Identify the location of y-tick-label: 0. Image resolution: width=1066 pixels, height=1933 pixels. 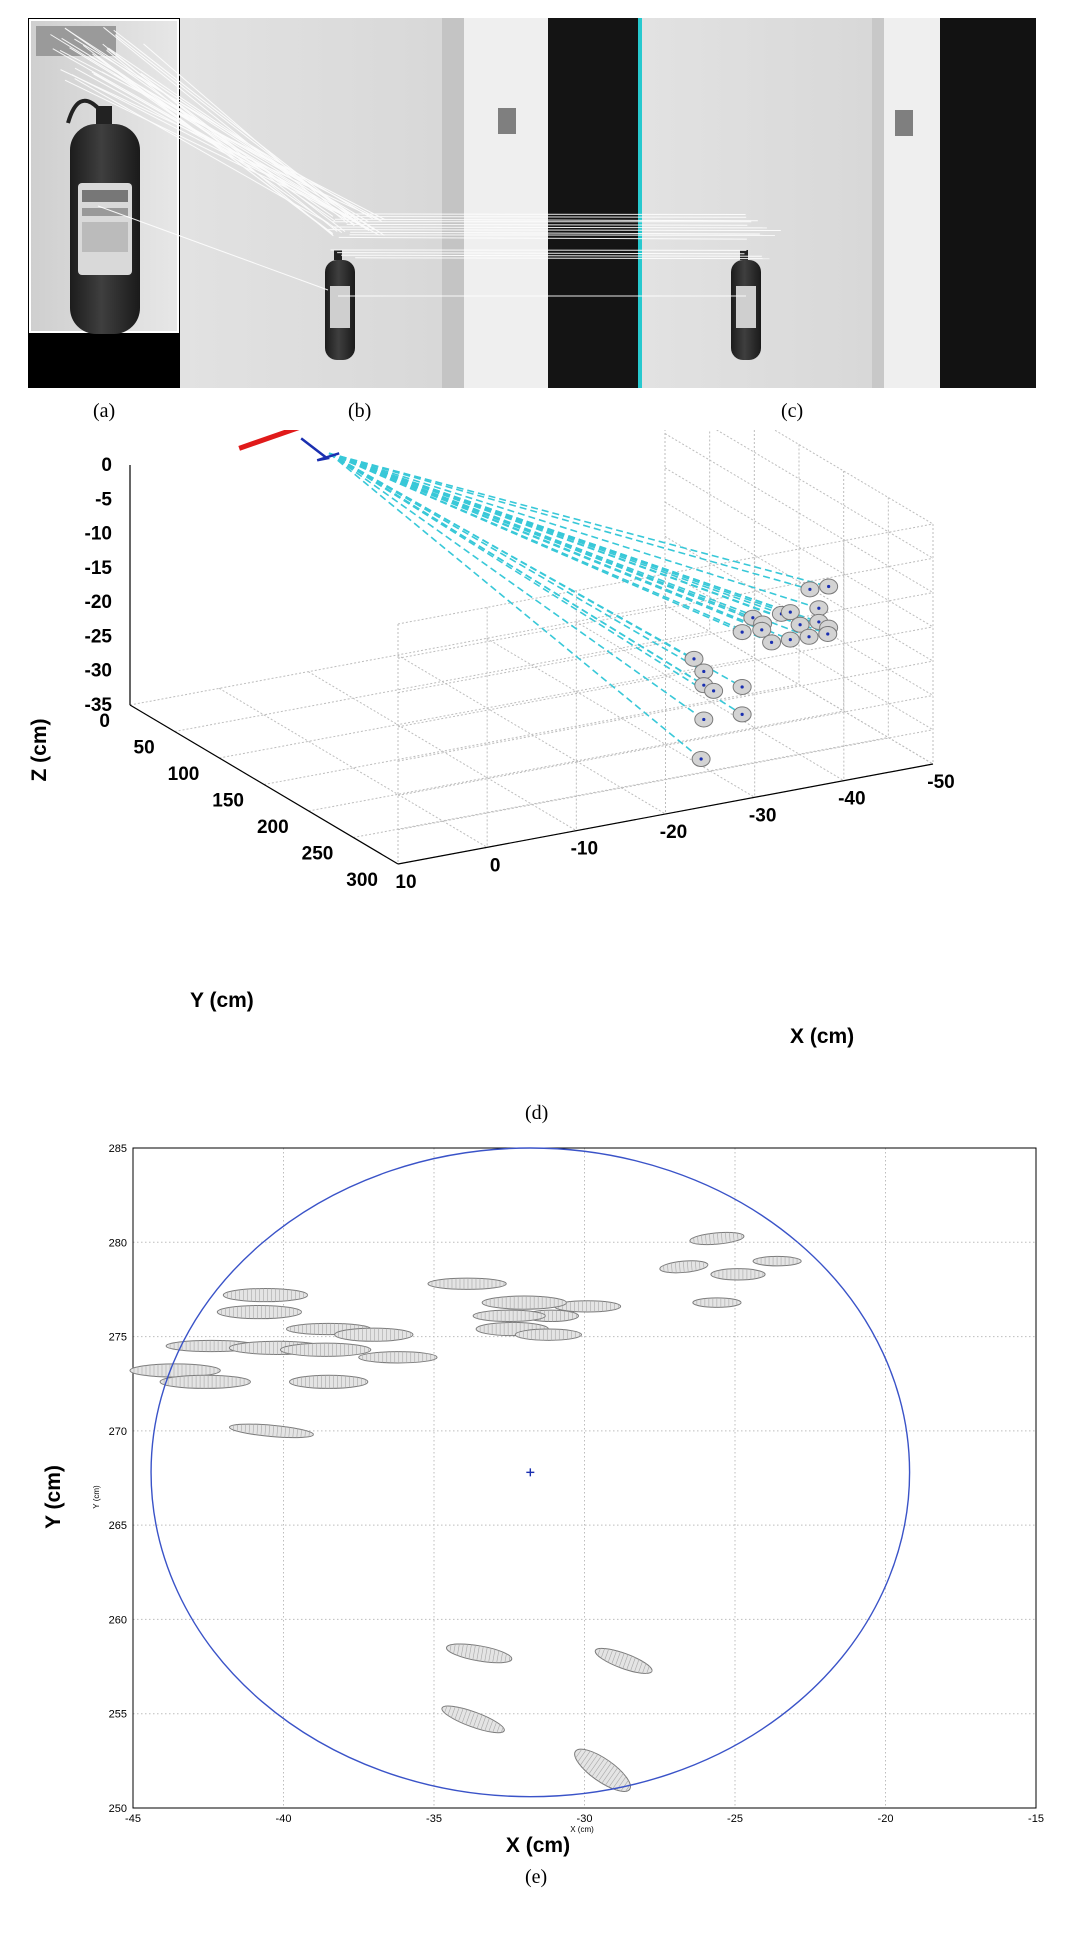
(104, 721).